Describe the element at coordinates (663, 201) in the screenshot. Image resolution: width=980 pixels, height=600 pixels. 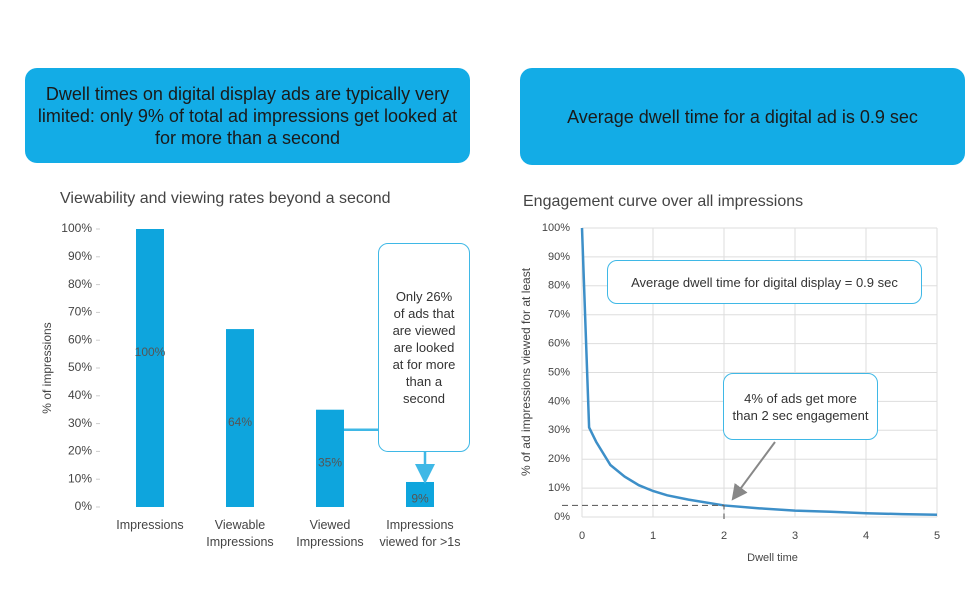
I see `chart-title: Engagement curve over all impressions` at that location.